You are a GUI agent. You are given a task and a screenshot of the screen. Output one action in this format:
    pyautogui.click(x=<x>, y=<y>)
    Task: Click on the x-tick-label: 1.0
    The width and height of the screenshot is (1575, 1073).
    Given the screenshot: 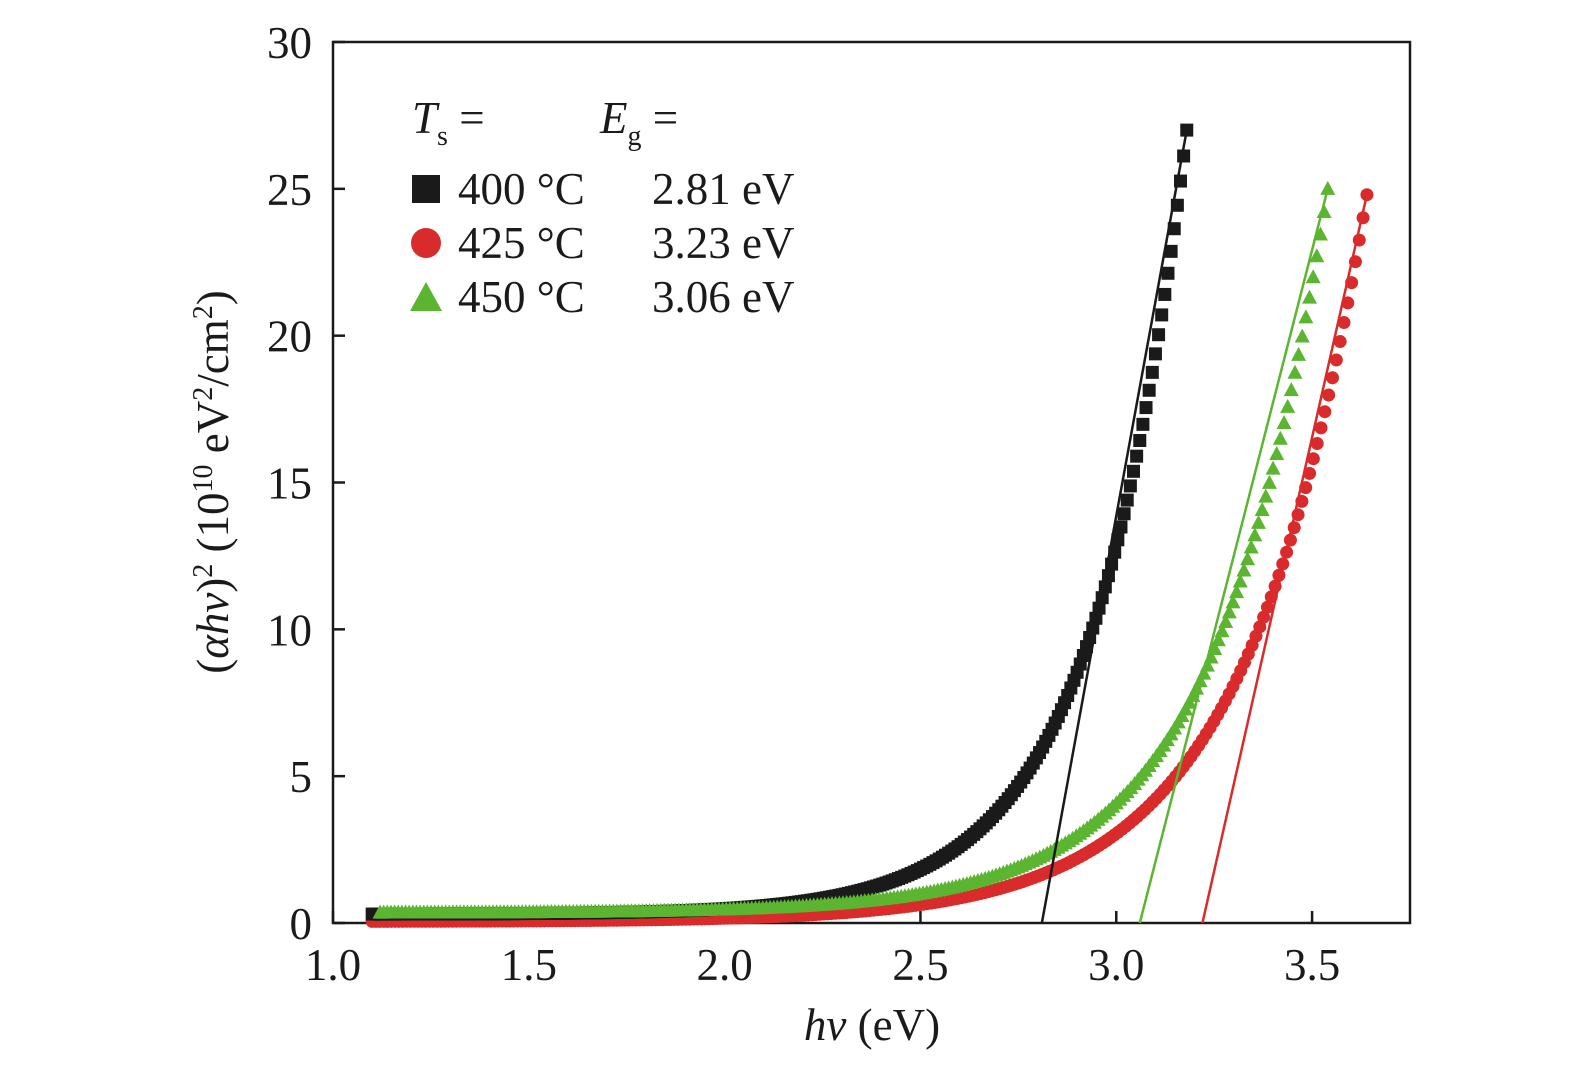 What is the action you would take?
    pyautogui.click(x=333, y=965)
    